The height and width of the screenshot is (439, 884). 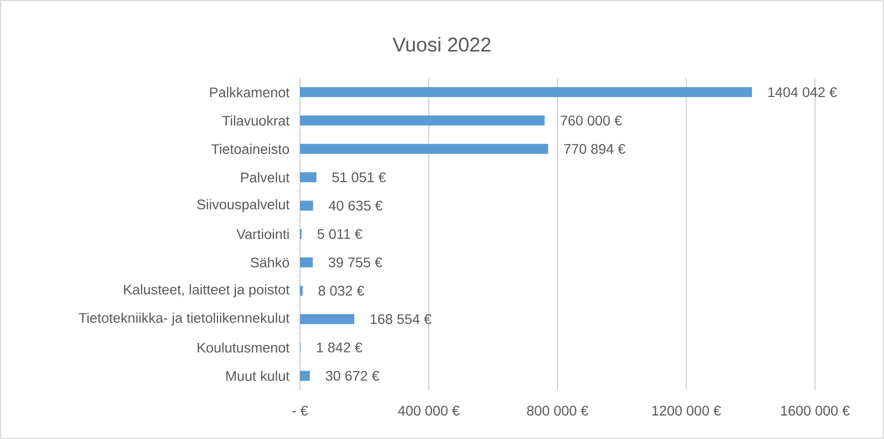 I want to click on y-tick-label: Tietoaineisto, so click(x=250, y=149).